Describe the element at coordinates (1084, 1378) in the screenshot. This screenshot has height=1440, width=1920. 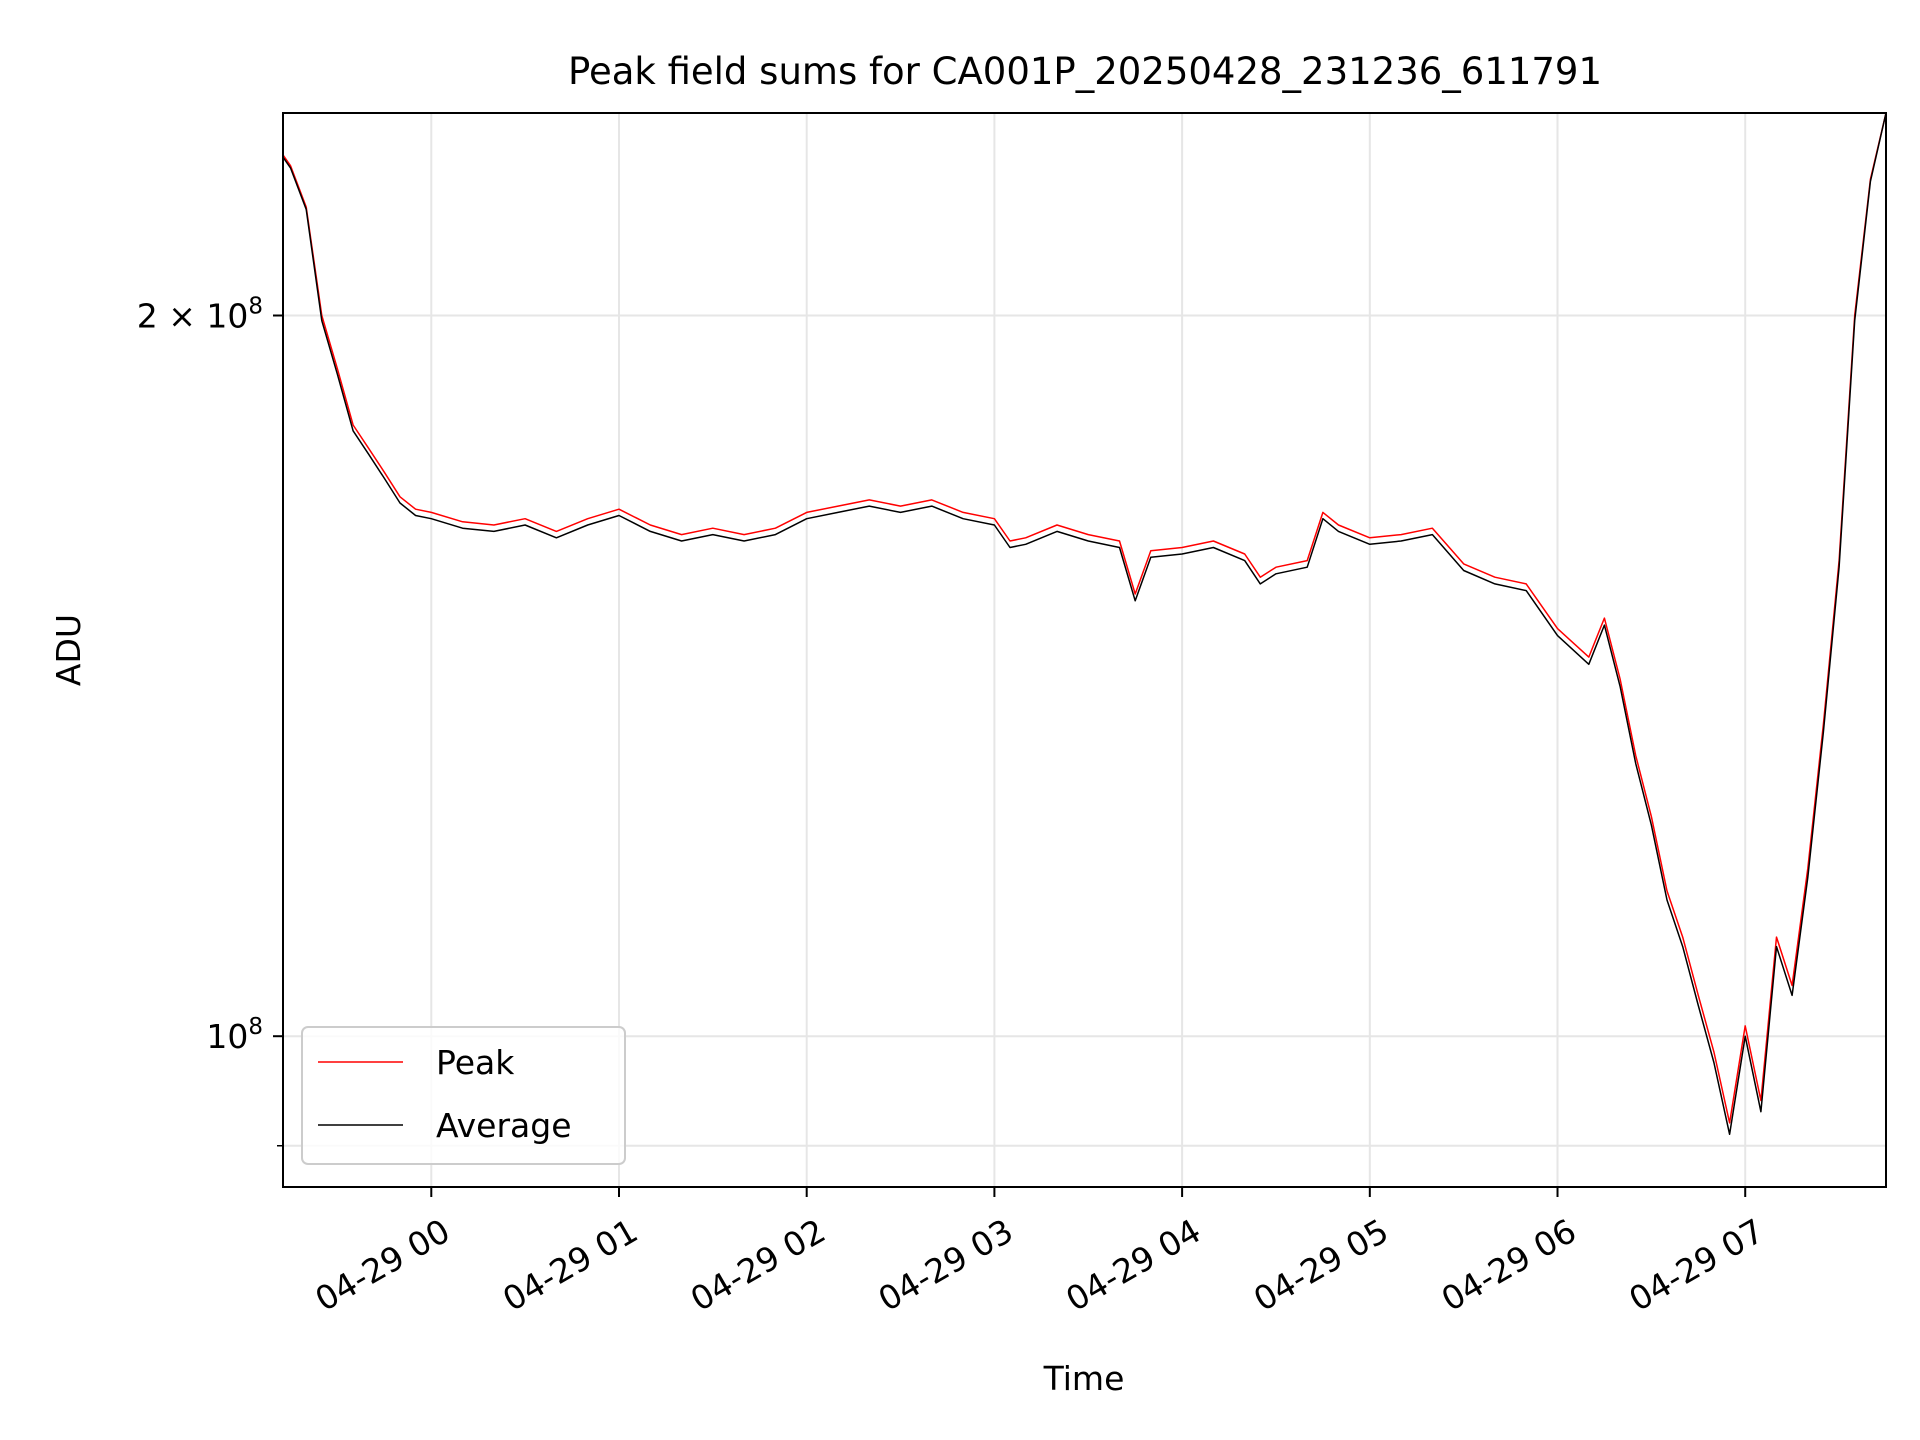
I see `x-axis-label: Time` at that location.